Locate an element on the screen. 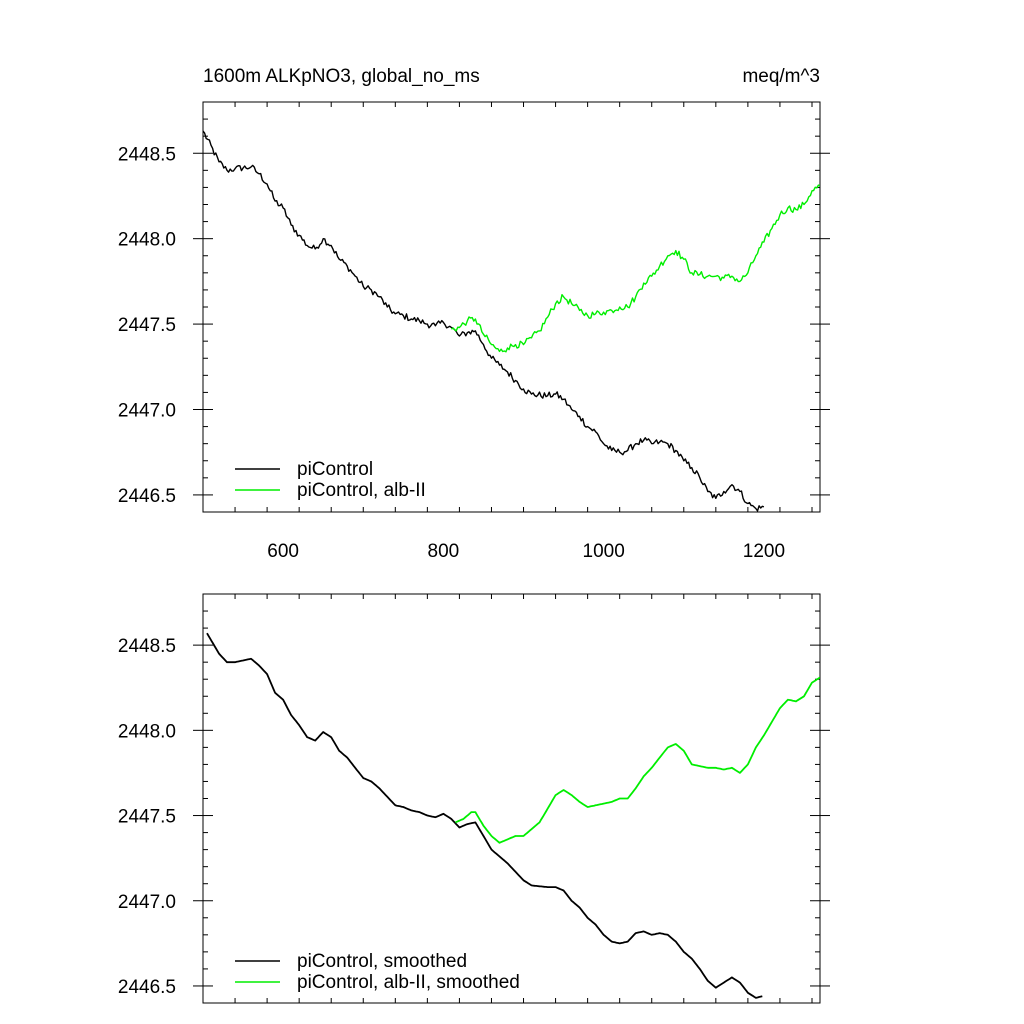  plot-units: meq/m^3 is located at coordinates (781, 76).